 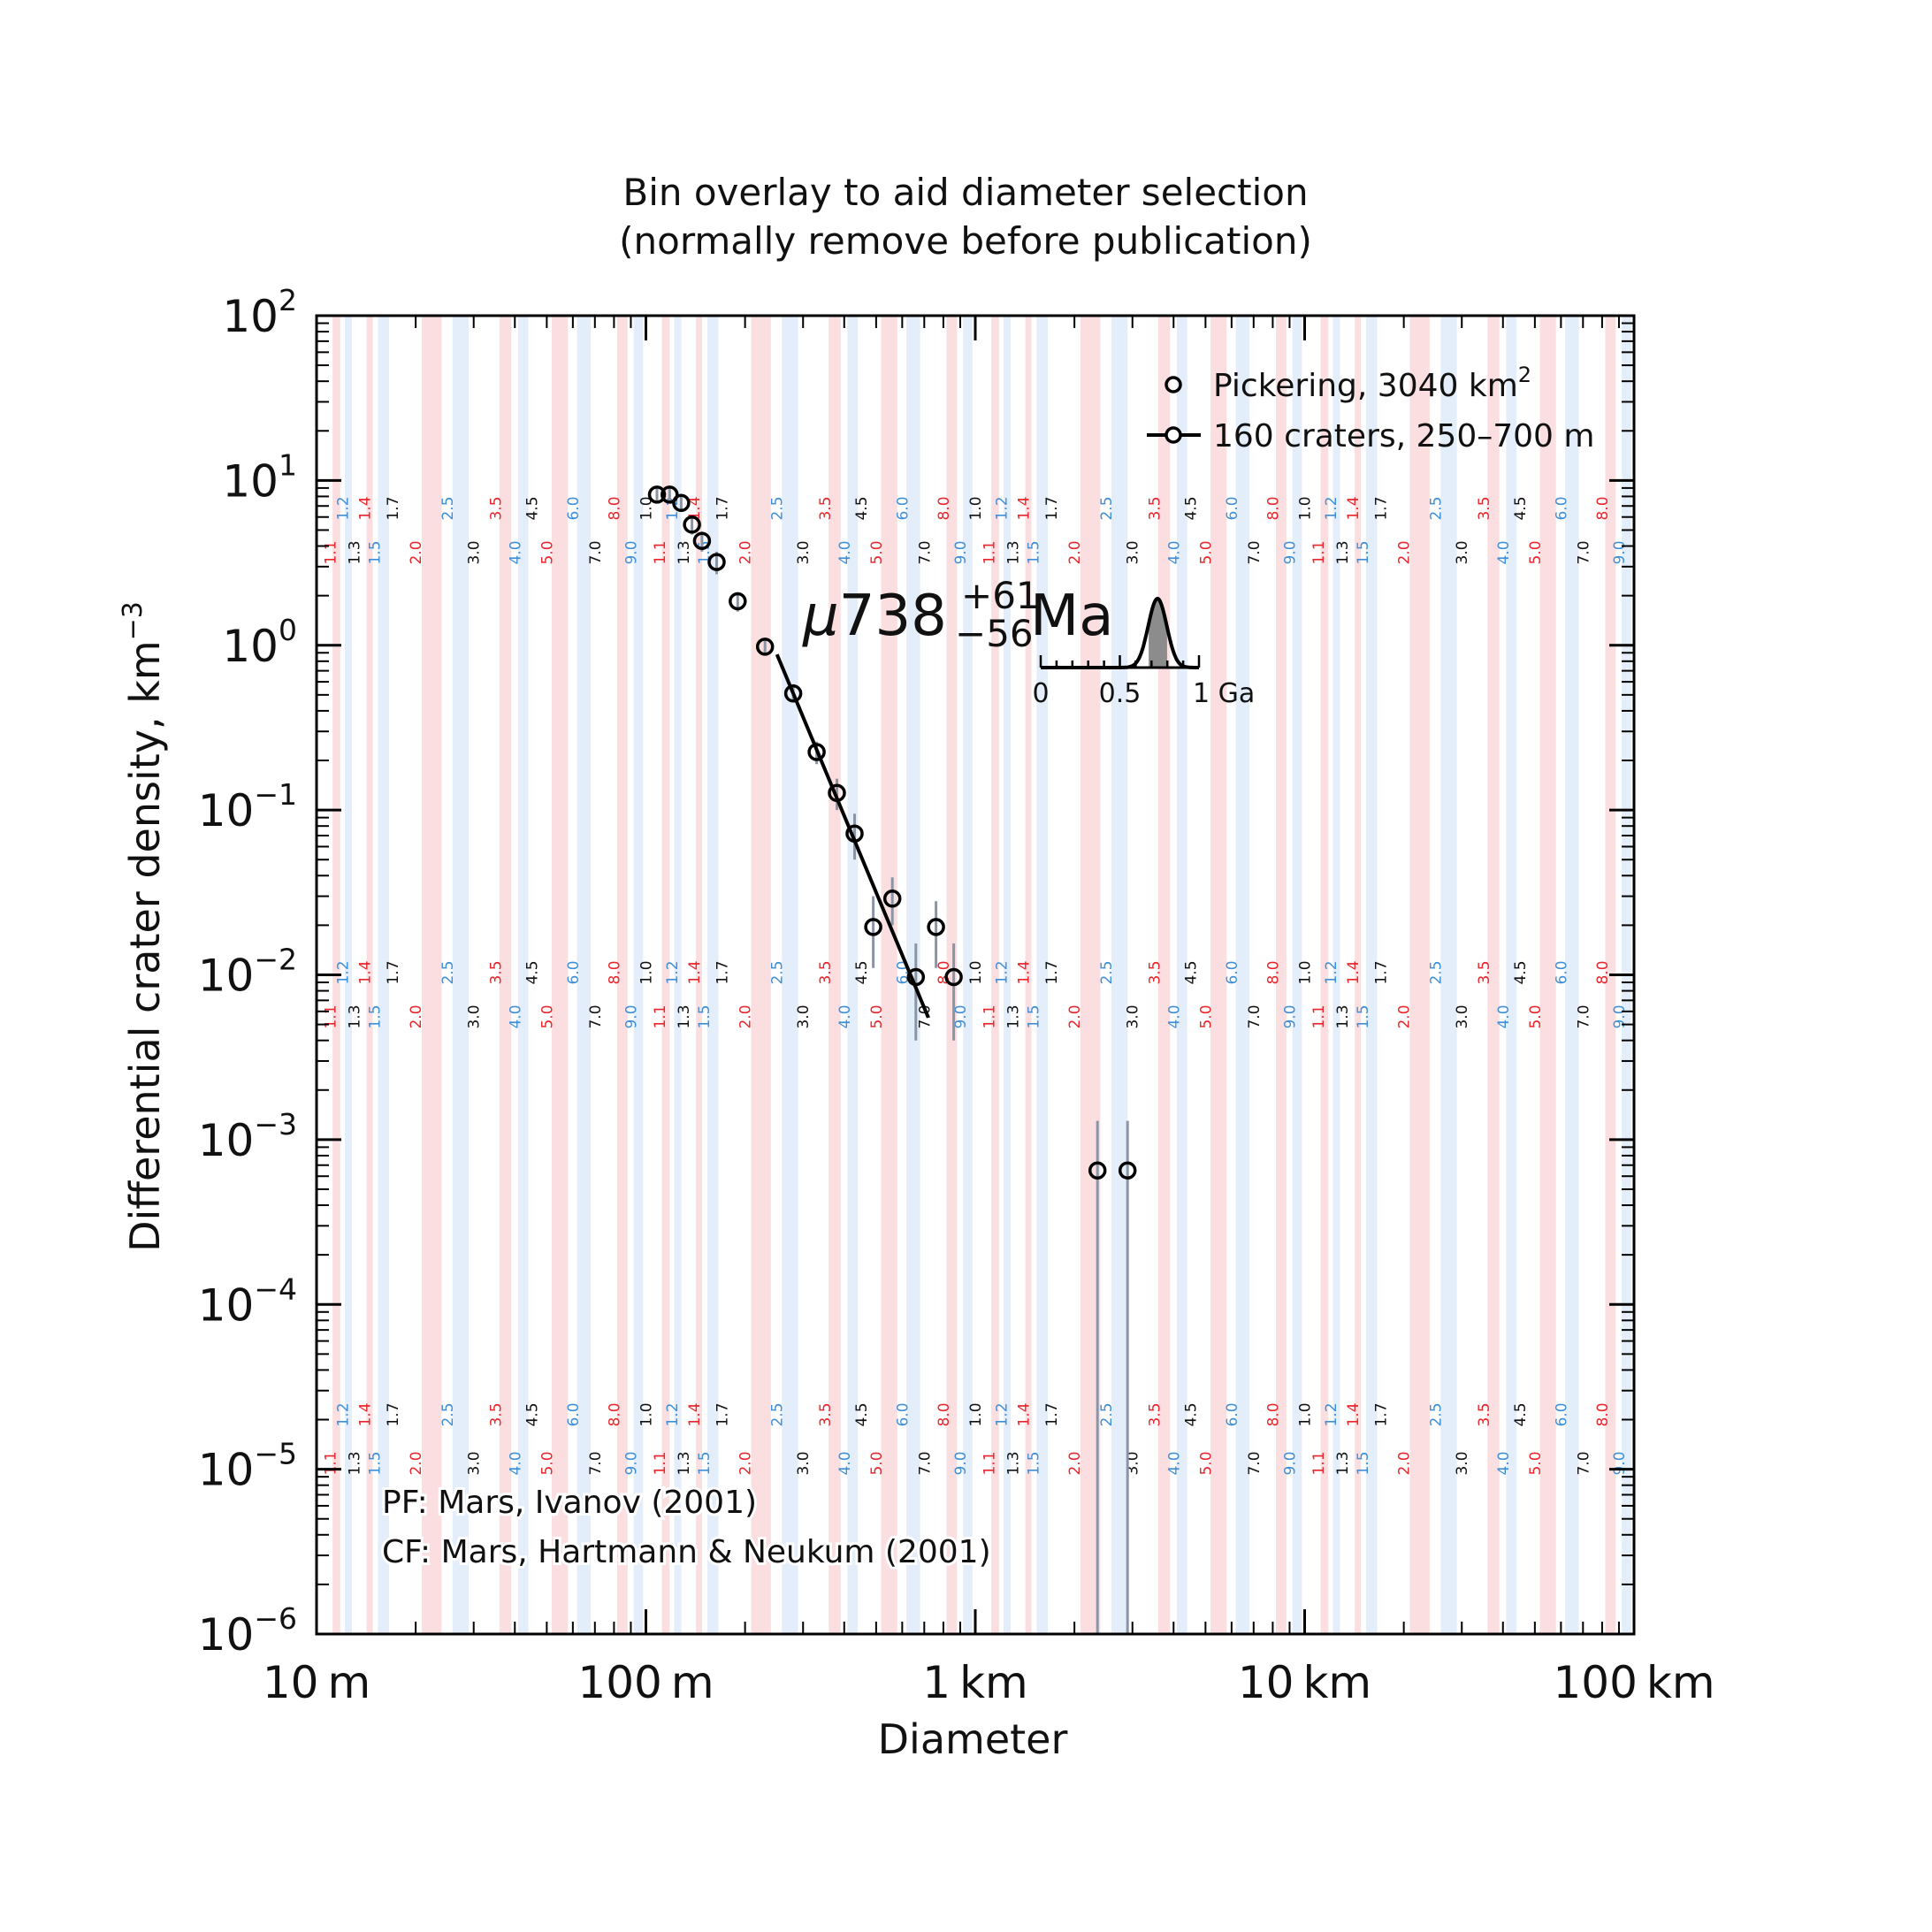 I want to click on bin-label: 3.5, so click(x=1484, y=1414).